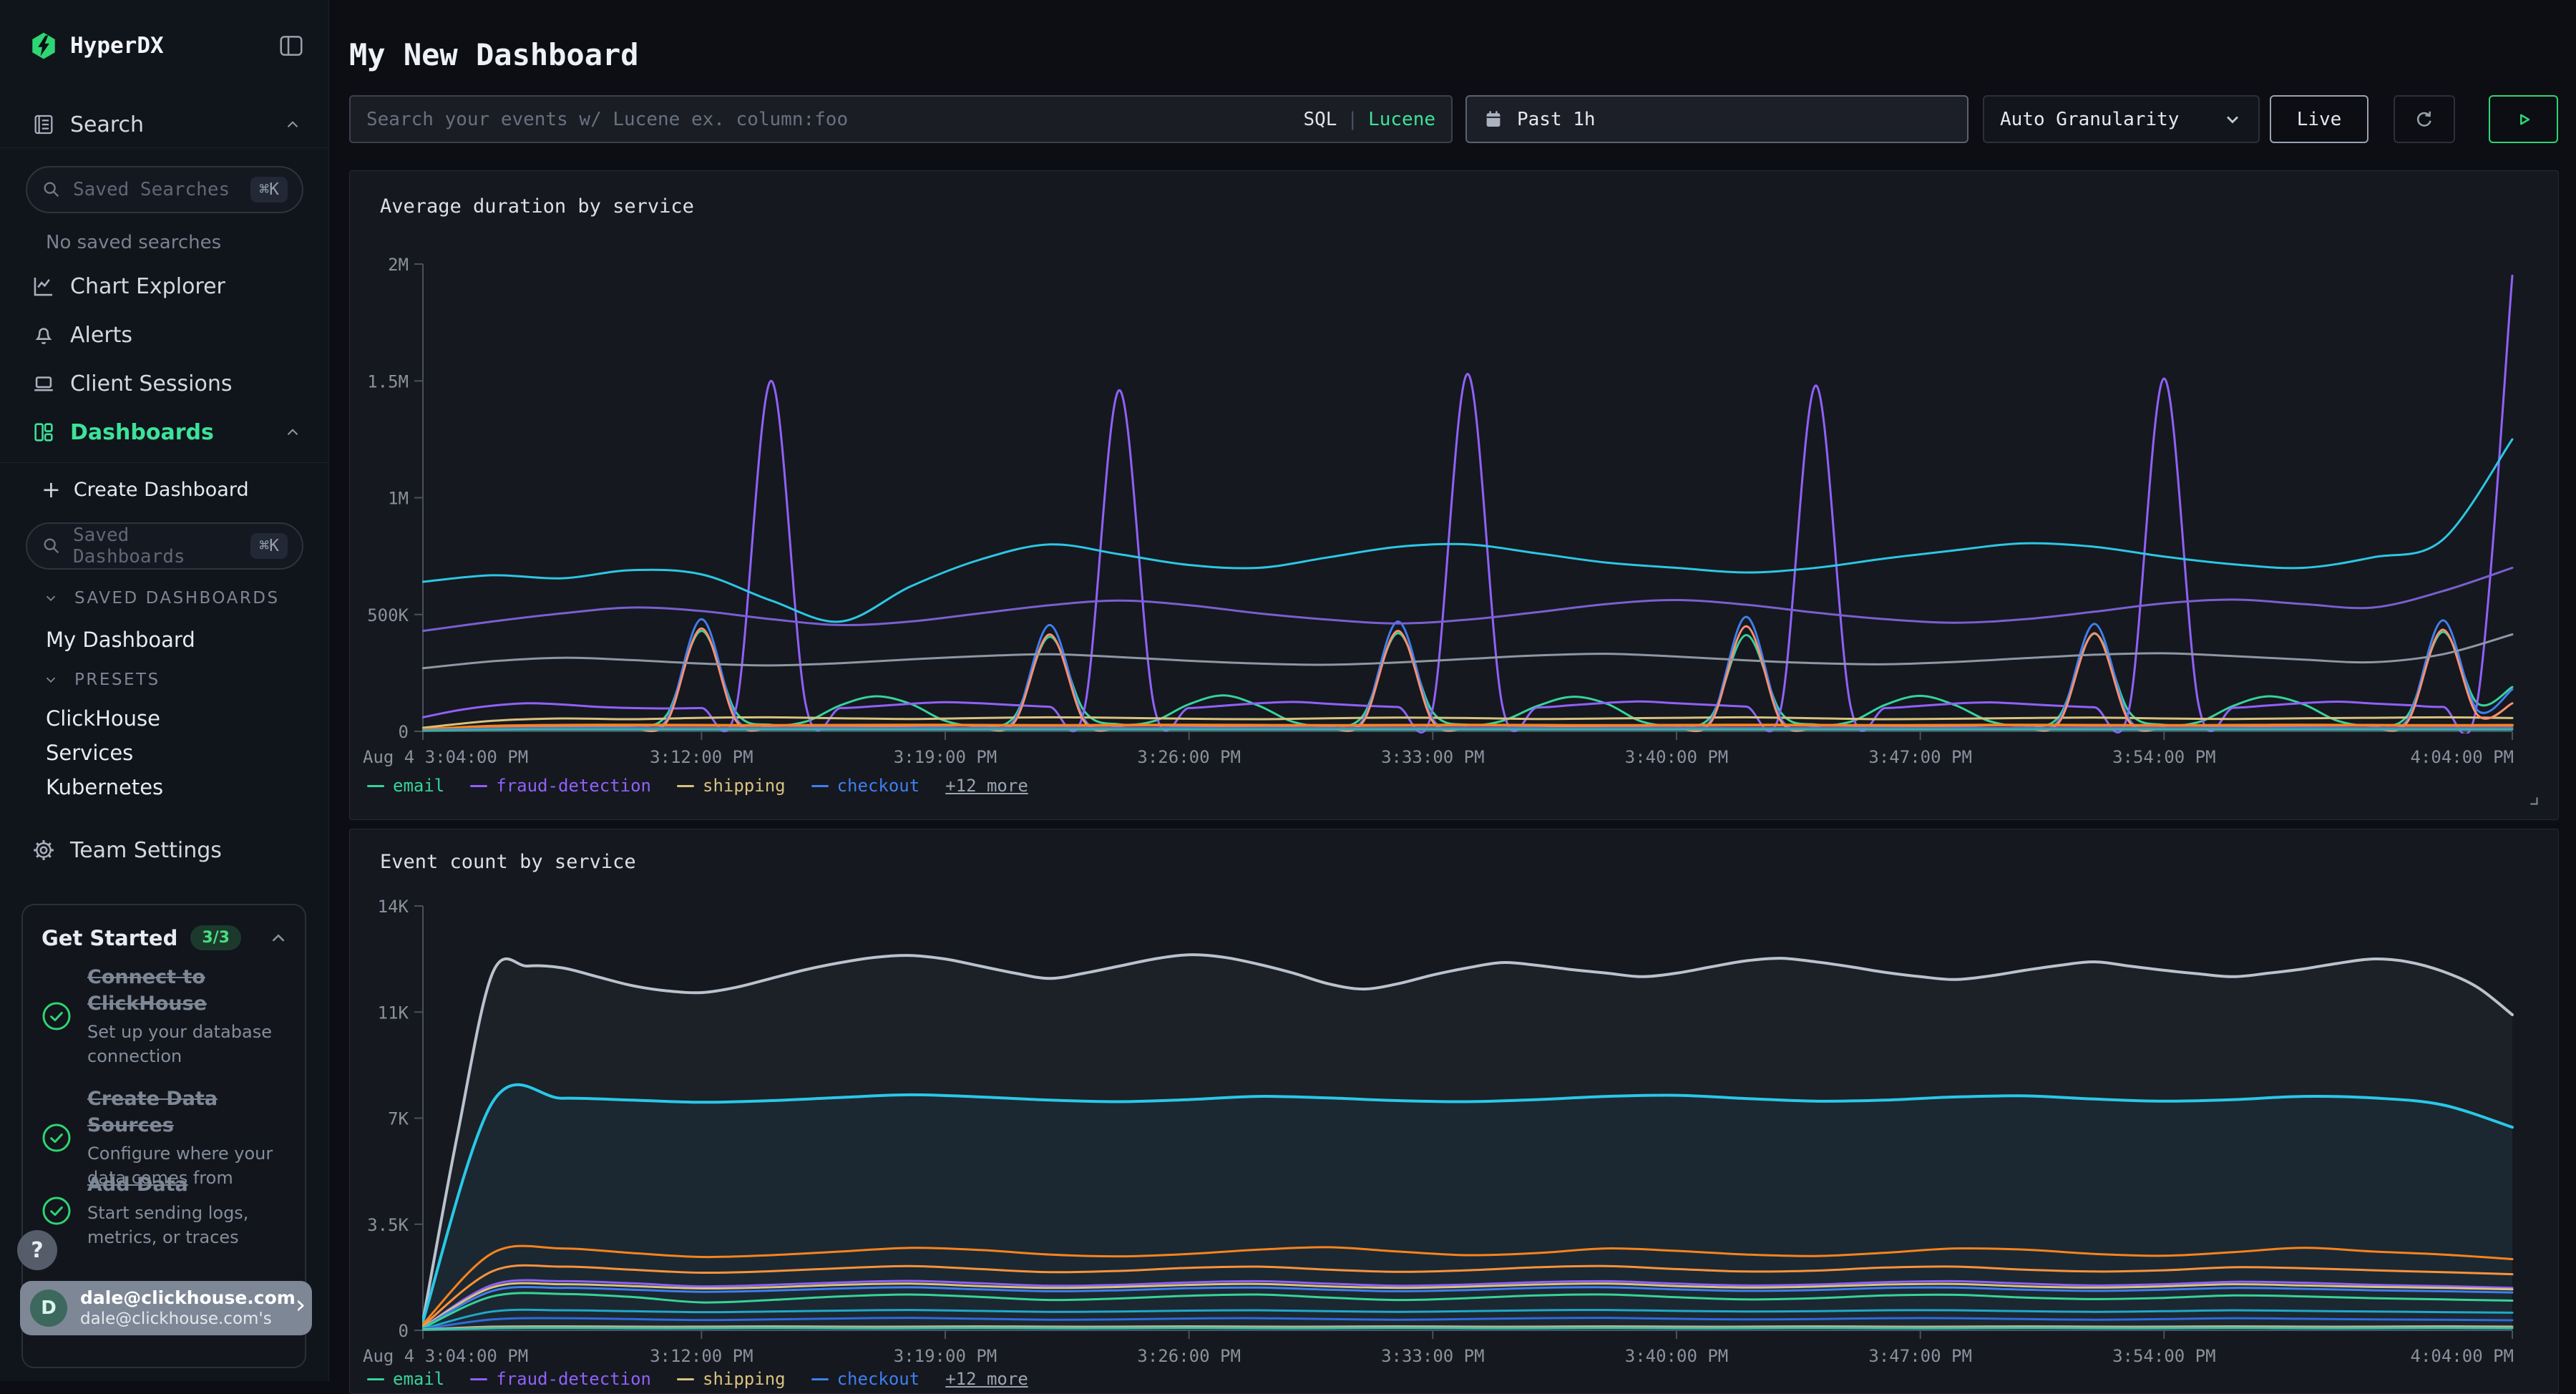 Image resolution: width=2576 pixels, height=1394 pixels. I want to click on saved-dashboards-placeholder: Saved Dashboards, so click(129, 546).